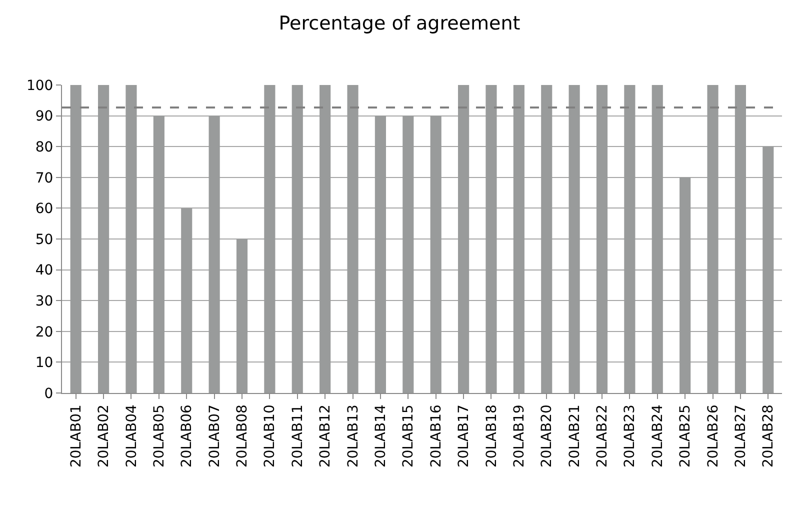 The image size is (799, 506). What do you see at coordinates (408, 436) in the screenshot?
I see `x-tick-label: 20LAB15` at bounding box center [408, 436].